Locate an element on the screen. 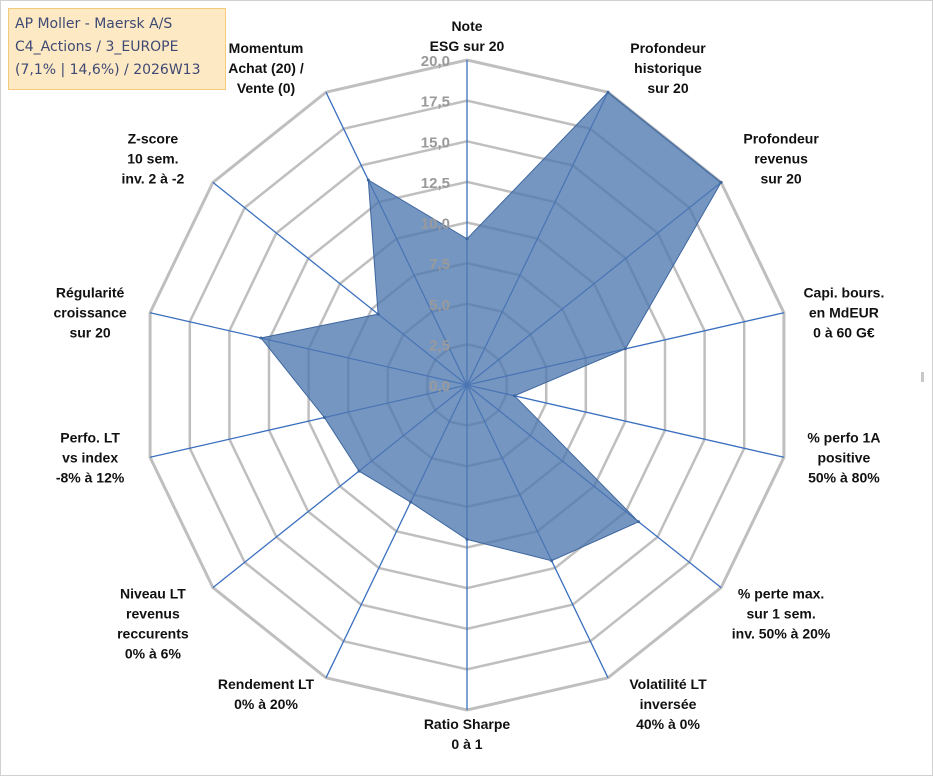  axis-label-line: 0% à 6% is located at coordinates (153, 654).